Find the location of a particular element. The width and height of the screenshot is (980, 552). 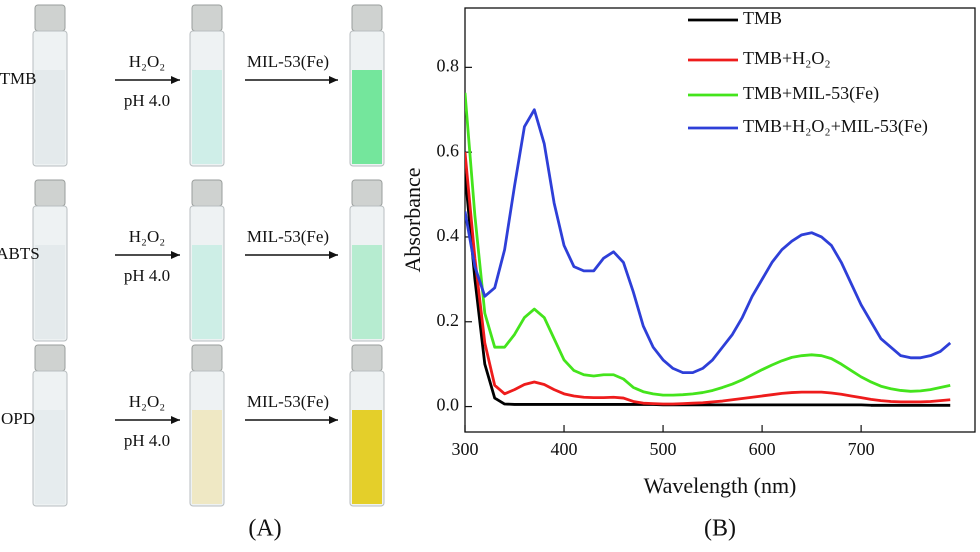

row-label: ABTS is located at coordinates (20, 253).